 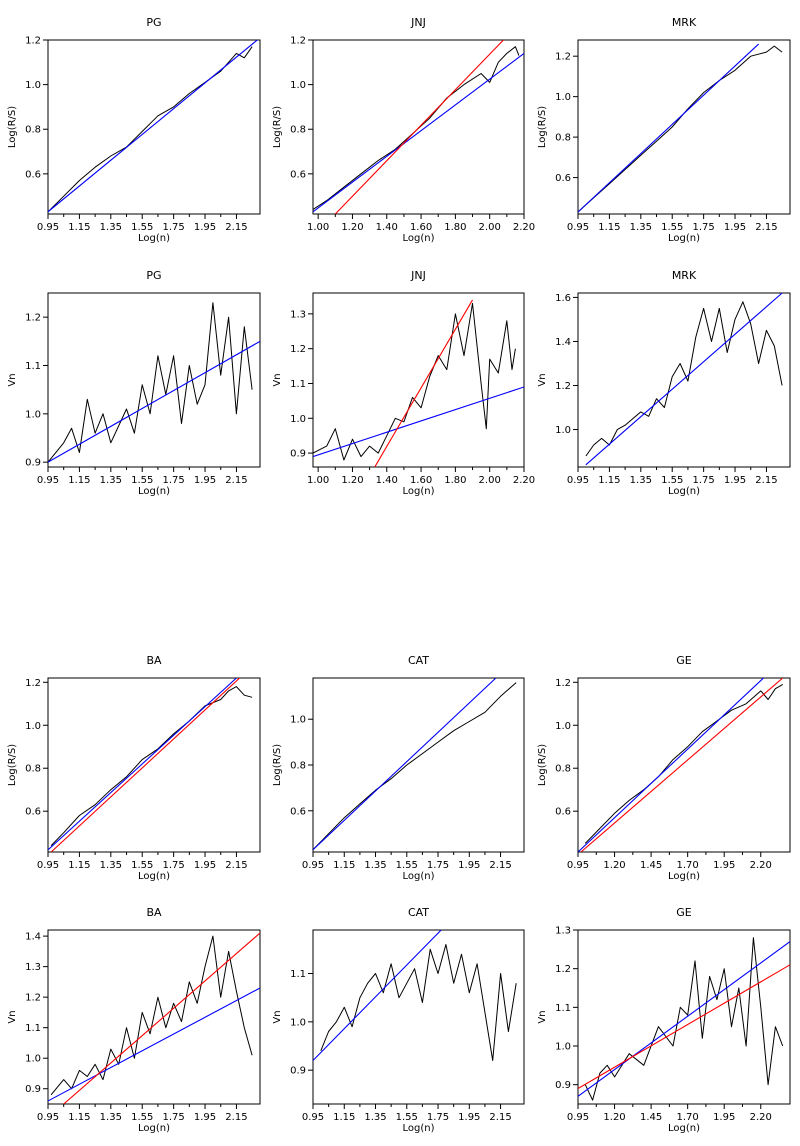 What do you see at coordinates (651, 865) in the screenshot?
I see `x-tick-label: 1.45` at bounding box center [651, 865].